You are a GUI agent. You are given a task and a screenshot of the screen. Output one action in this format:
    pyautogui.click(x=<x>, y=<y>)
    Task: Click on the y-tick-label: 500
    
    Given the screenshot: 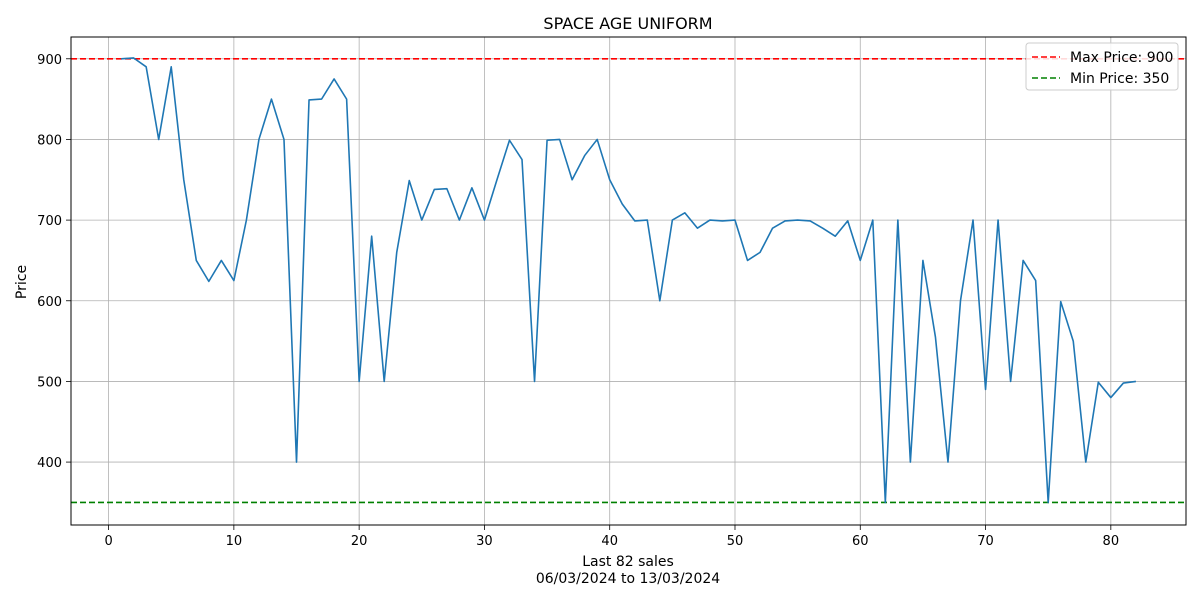 What is the action you would take?
    pyautogui.click(x=49, y=382)
    